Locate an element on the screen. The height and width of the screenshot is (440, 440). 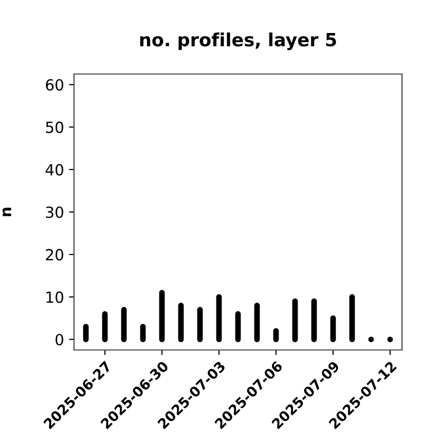
y-tick-label: 40 is located at coordinates (55, 170).